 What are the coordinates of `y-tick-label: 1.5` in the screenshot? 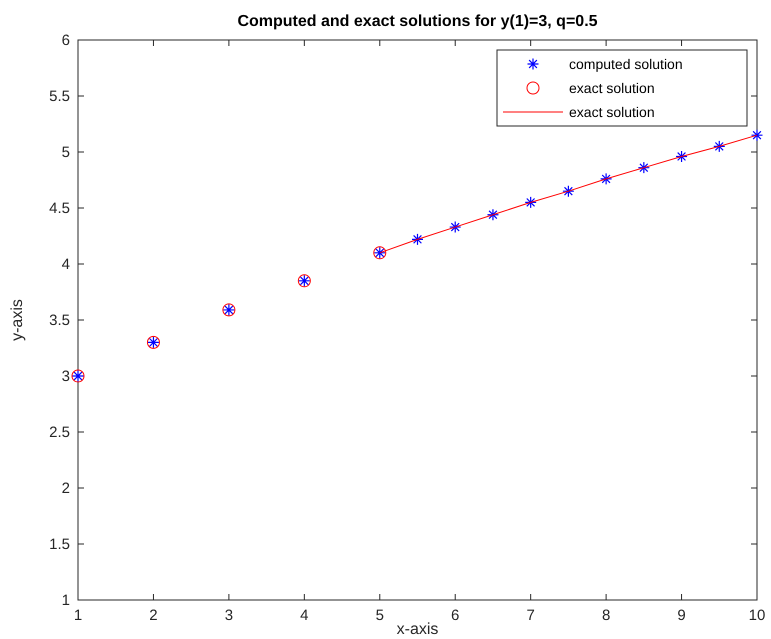 It's located at (59, 544).